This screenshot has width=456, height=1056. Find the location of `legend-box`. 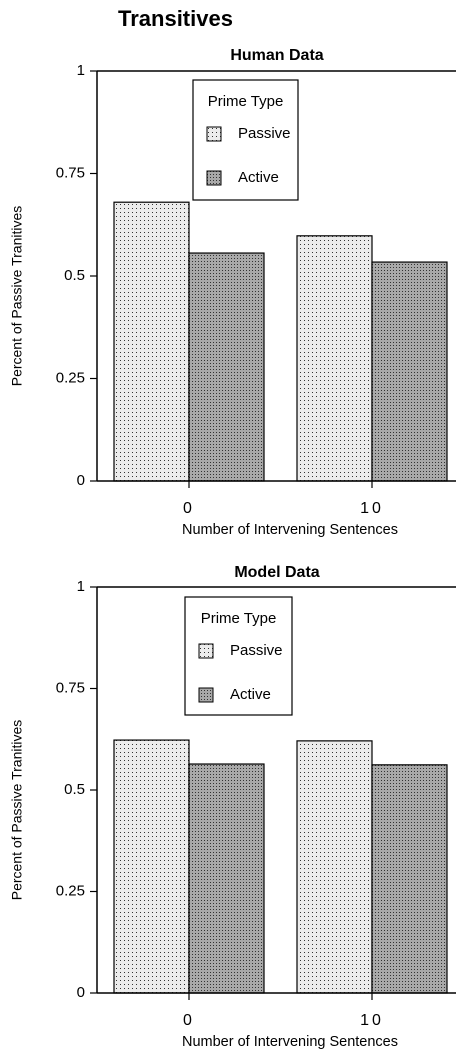

legend-box is located at coordinates (245, 140).